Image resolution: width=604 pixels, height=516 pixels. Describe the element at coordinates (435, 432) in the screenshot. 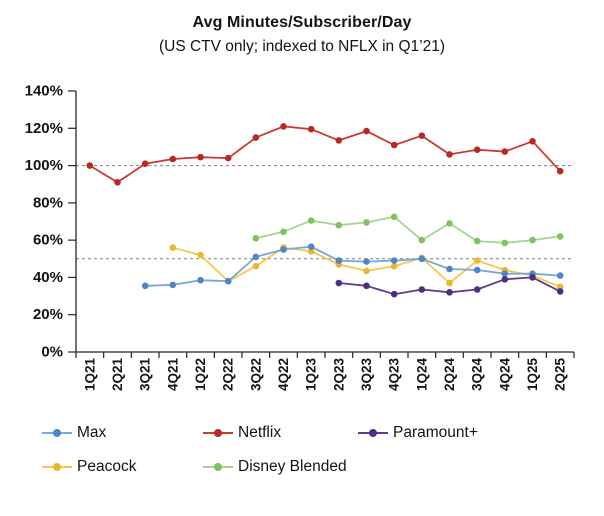

I see `legend-label: Paramount+` at that location.